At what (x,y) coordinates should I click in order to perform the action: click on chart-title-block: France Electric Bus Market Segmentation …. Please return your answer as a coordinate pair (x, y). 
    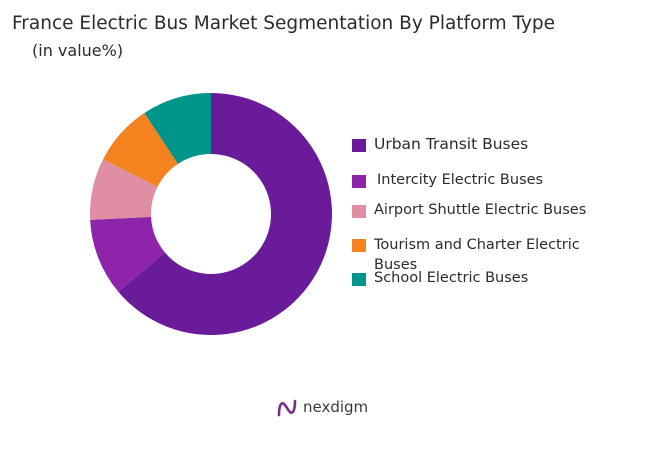
    Looking at the image, I should click on (283, 36).